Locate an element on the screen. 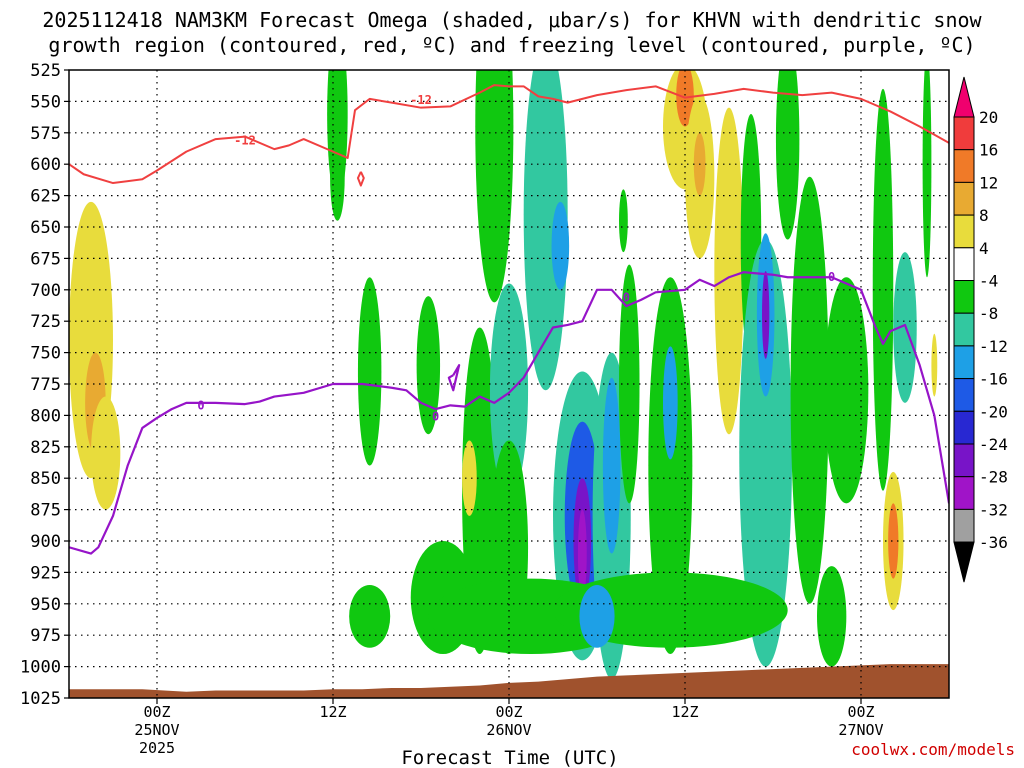 This screenshot has width=1024, height=768. colorbar-label: 16 is located at coordinates (988, 150).